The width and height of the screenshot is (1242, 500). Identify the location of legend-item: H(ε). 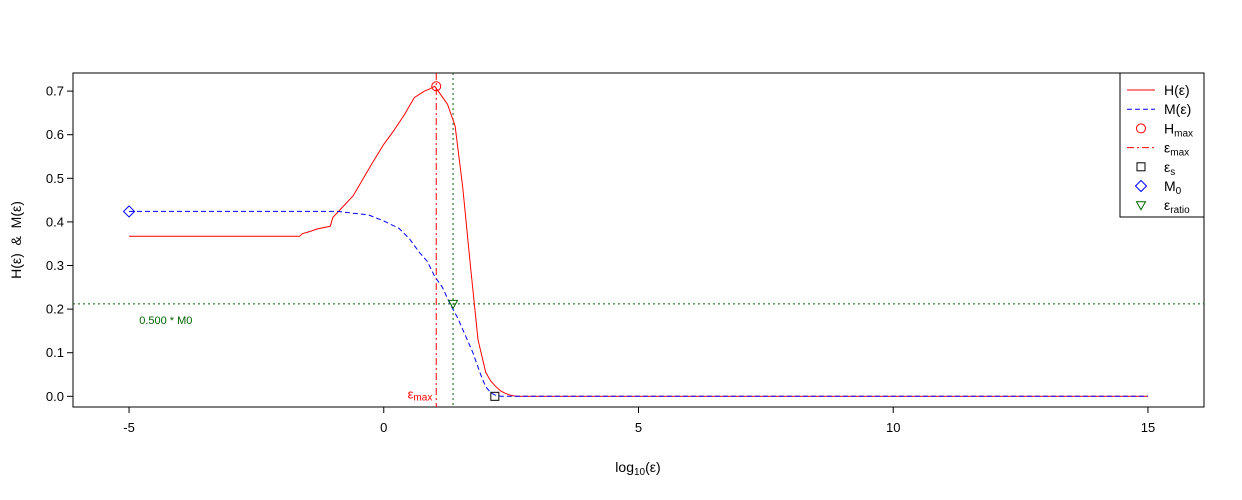
(1158, 90).